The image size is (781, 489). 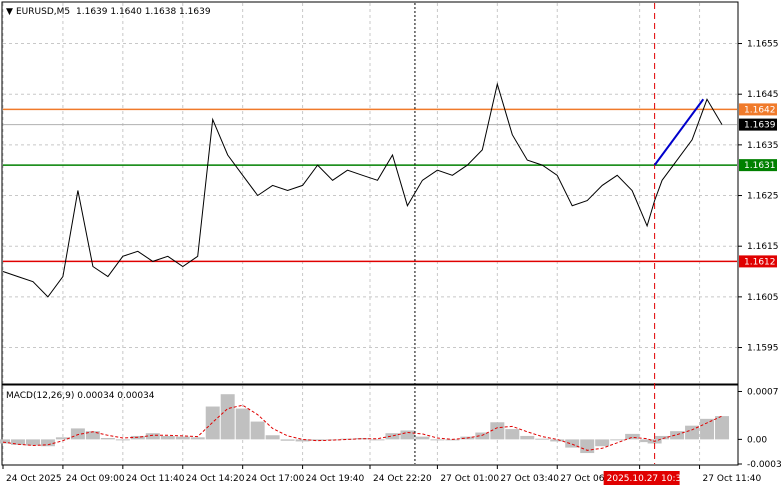 I want to click on price-tick-label: 1.1645, so click(x=763, y=95).